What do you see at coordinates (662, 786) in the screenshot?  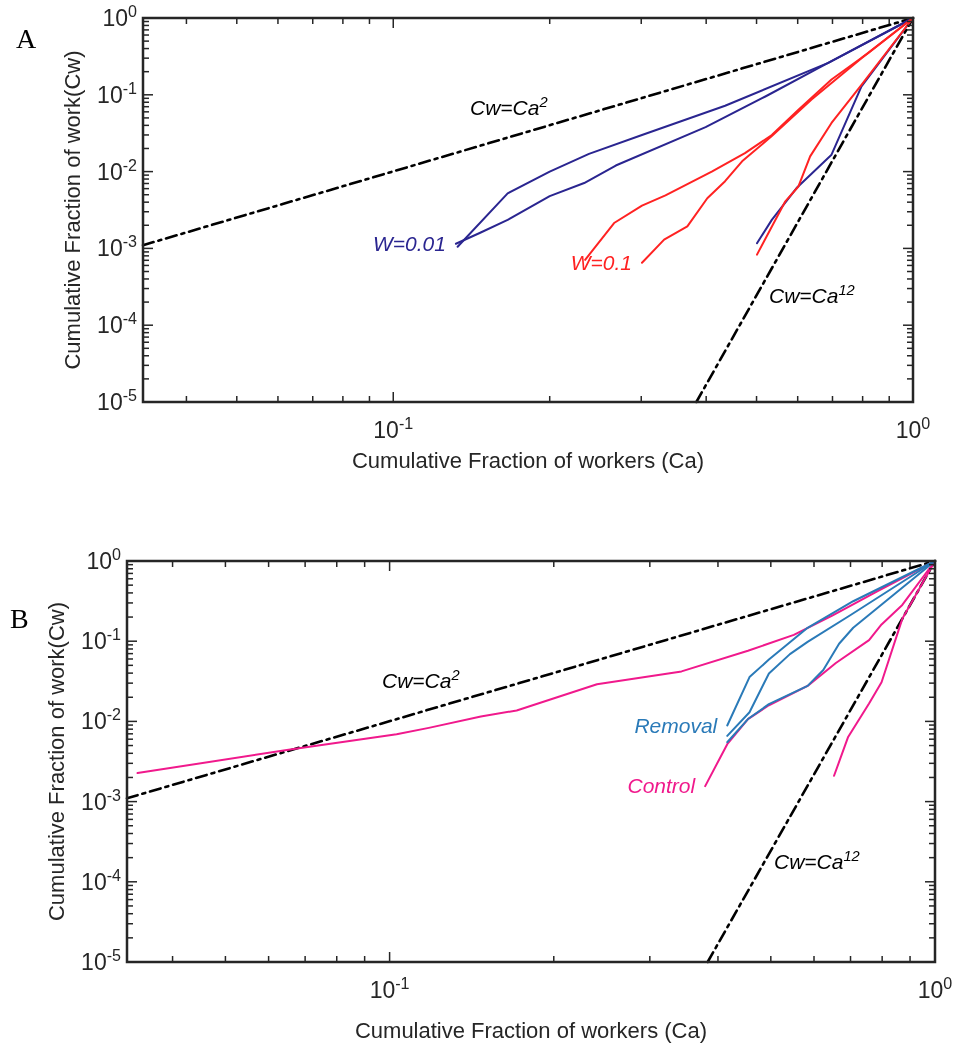 I see `series-label: Control` at bounding box center [662, 786].